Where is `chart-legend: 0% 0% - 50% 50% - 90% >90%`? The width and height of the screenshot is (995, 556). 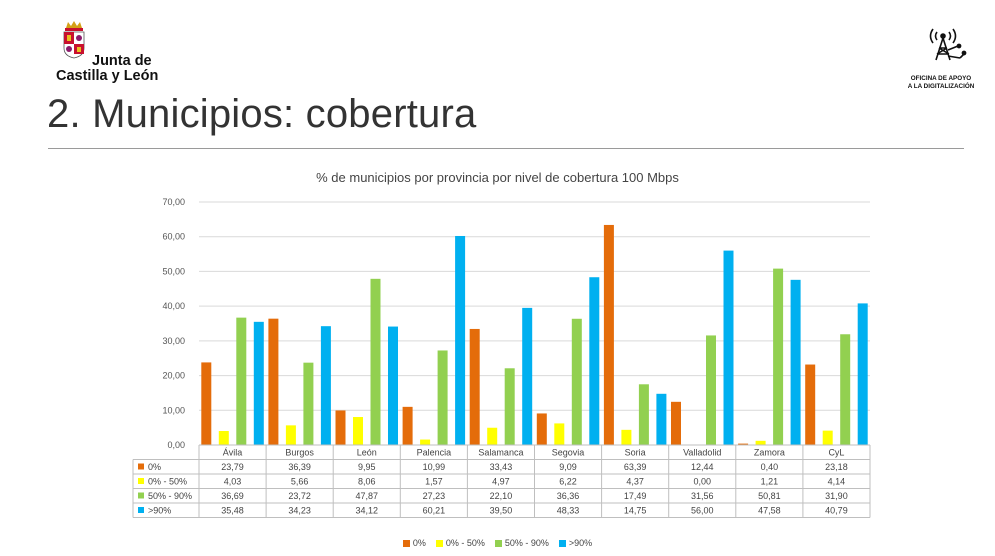
chart-legend: 0% 0% - 50% 50% - 90% >90% is located at coordinates (497, 543).